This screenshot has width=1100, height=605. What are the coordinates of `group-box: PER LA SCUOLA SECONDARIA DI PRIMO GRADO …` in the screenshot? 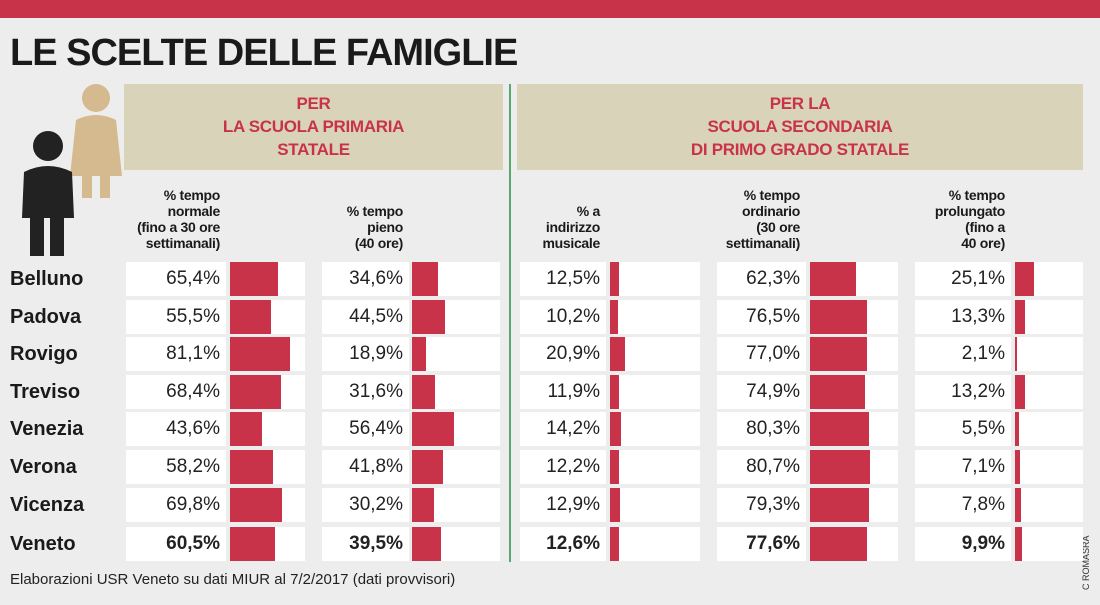 It's located at (800, 127).